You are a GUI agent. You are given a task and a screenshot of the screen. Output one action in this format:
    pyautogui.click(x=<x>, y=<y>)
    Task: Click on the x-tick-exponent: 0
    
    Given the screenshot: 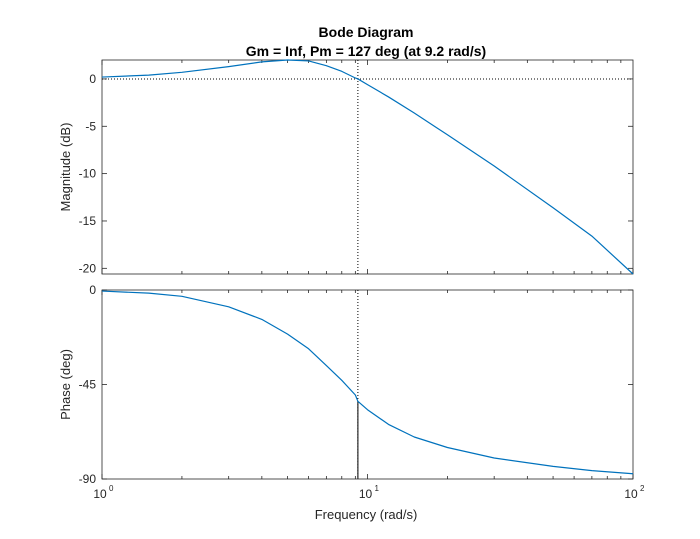 What is the action you would take?
    pyautogui.click(x=111, y=488)
    